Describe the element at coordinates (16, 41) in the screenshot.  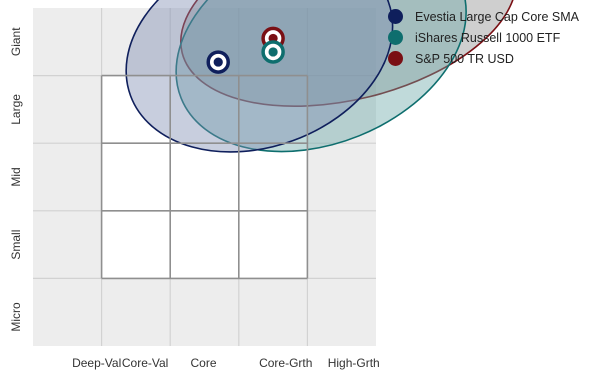
I see `y-axis-tick-label: Giant` at that location.